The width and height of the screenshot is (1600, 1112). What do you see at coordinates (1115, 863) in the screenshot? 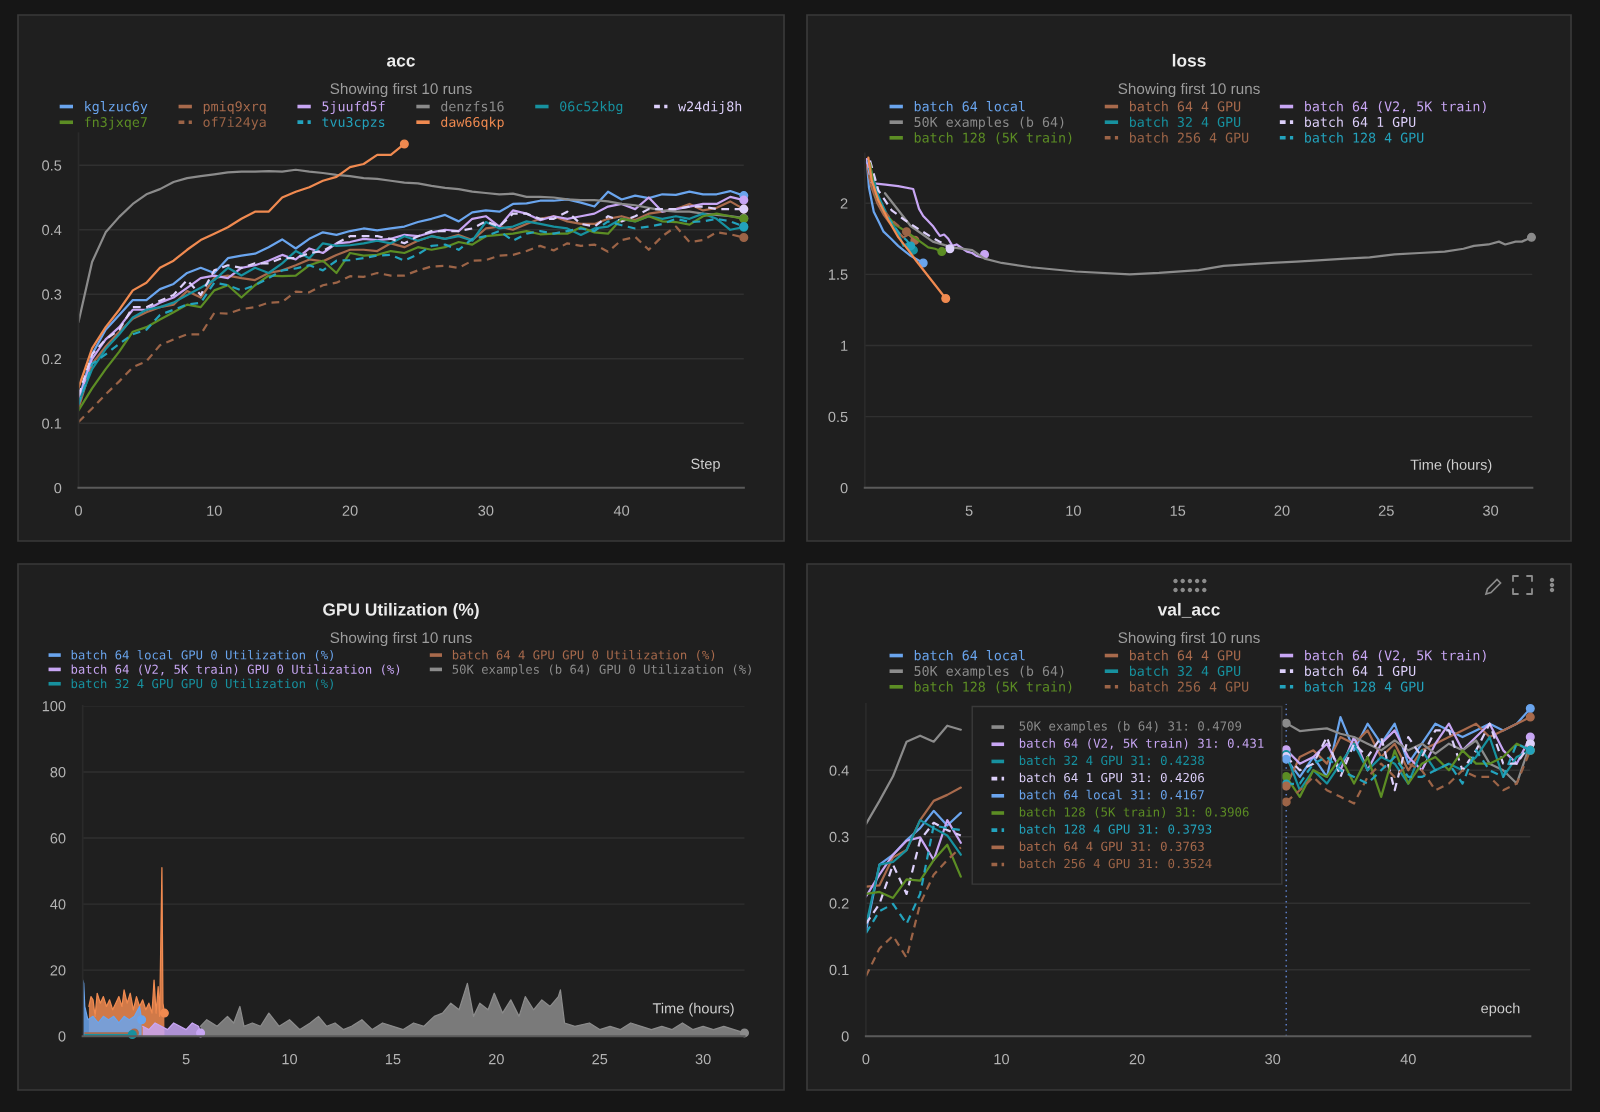
I see `annotation: batch 256 4 GPU 31: 0.3524` at bounding box center [1115, 863].